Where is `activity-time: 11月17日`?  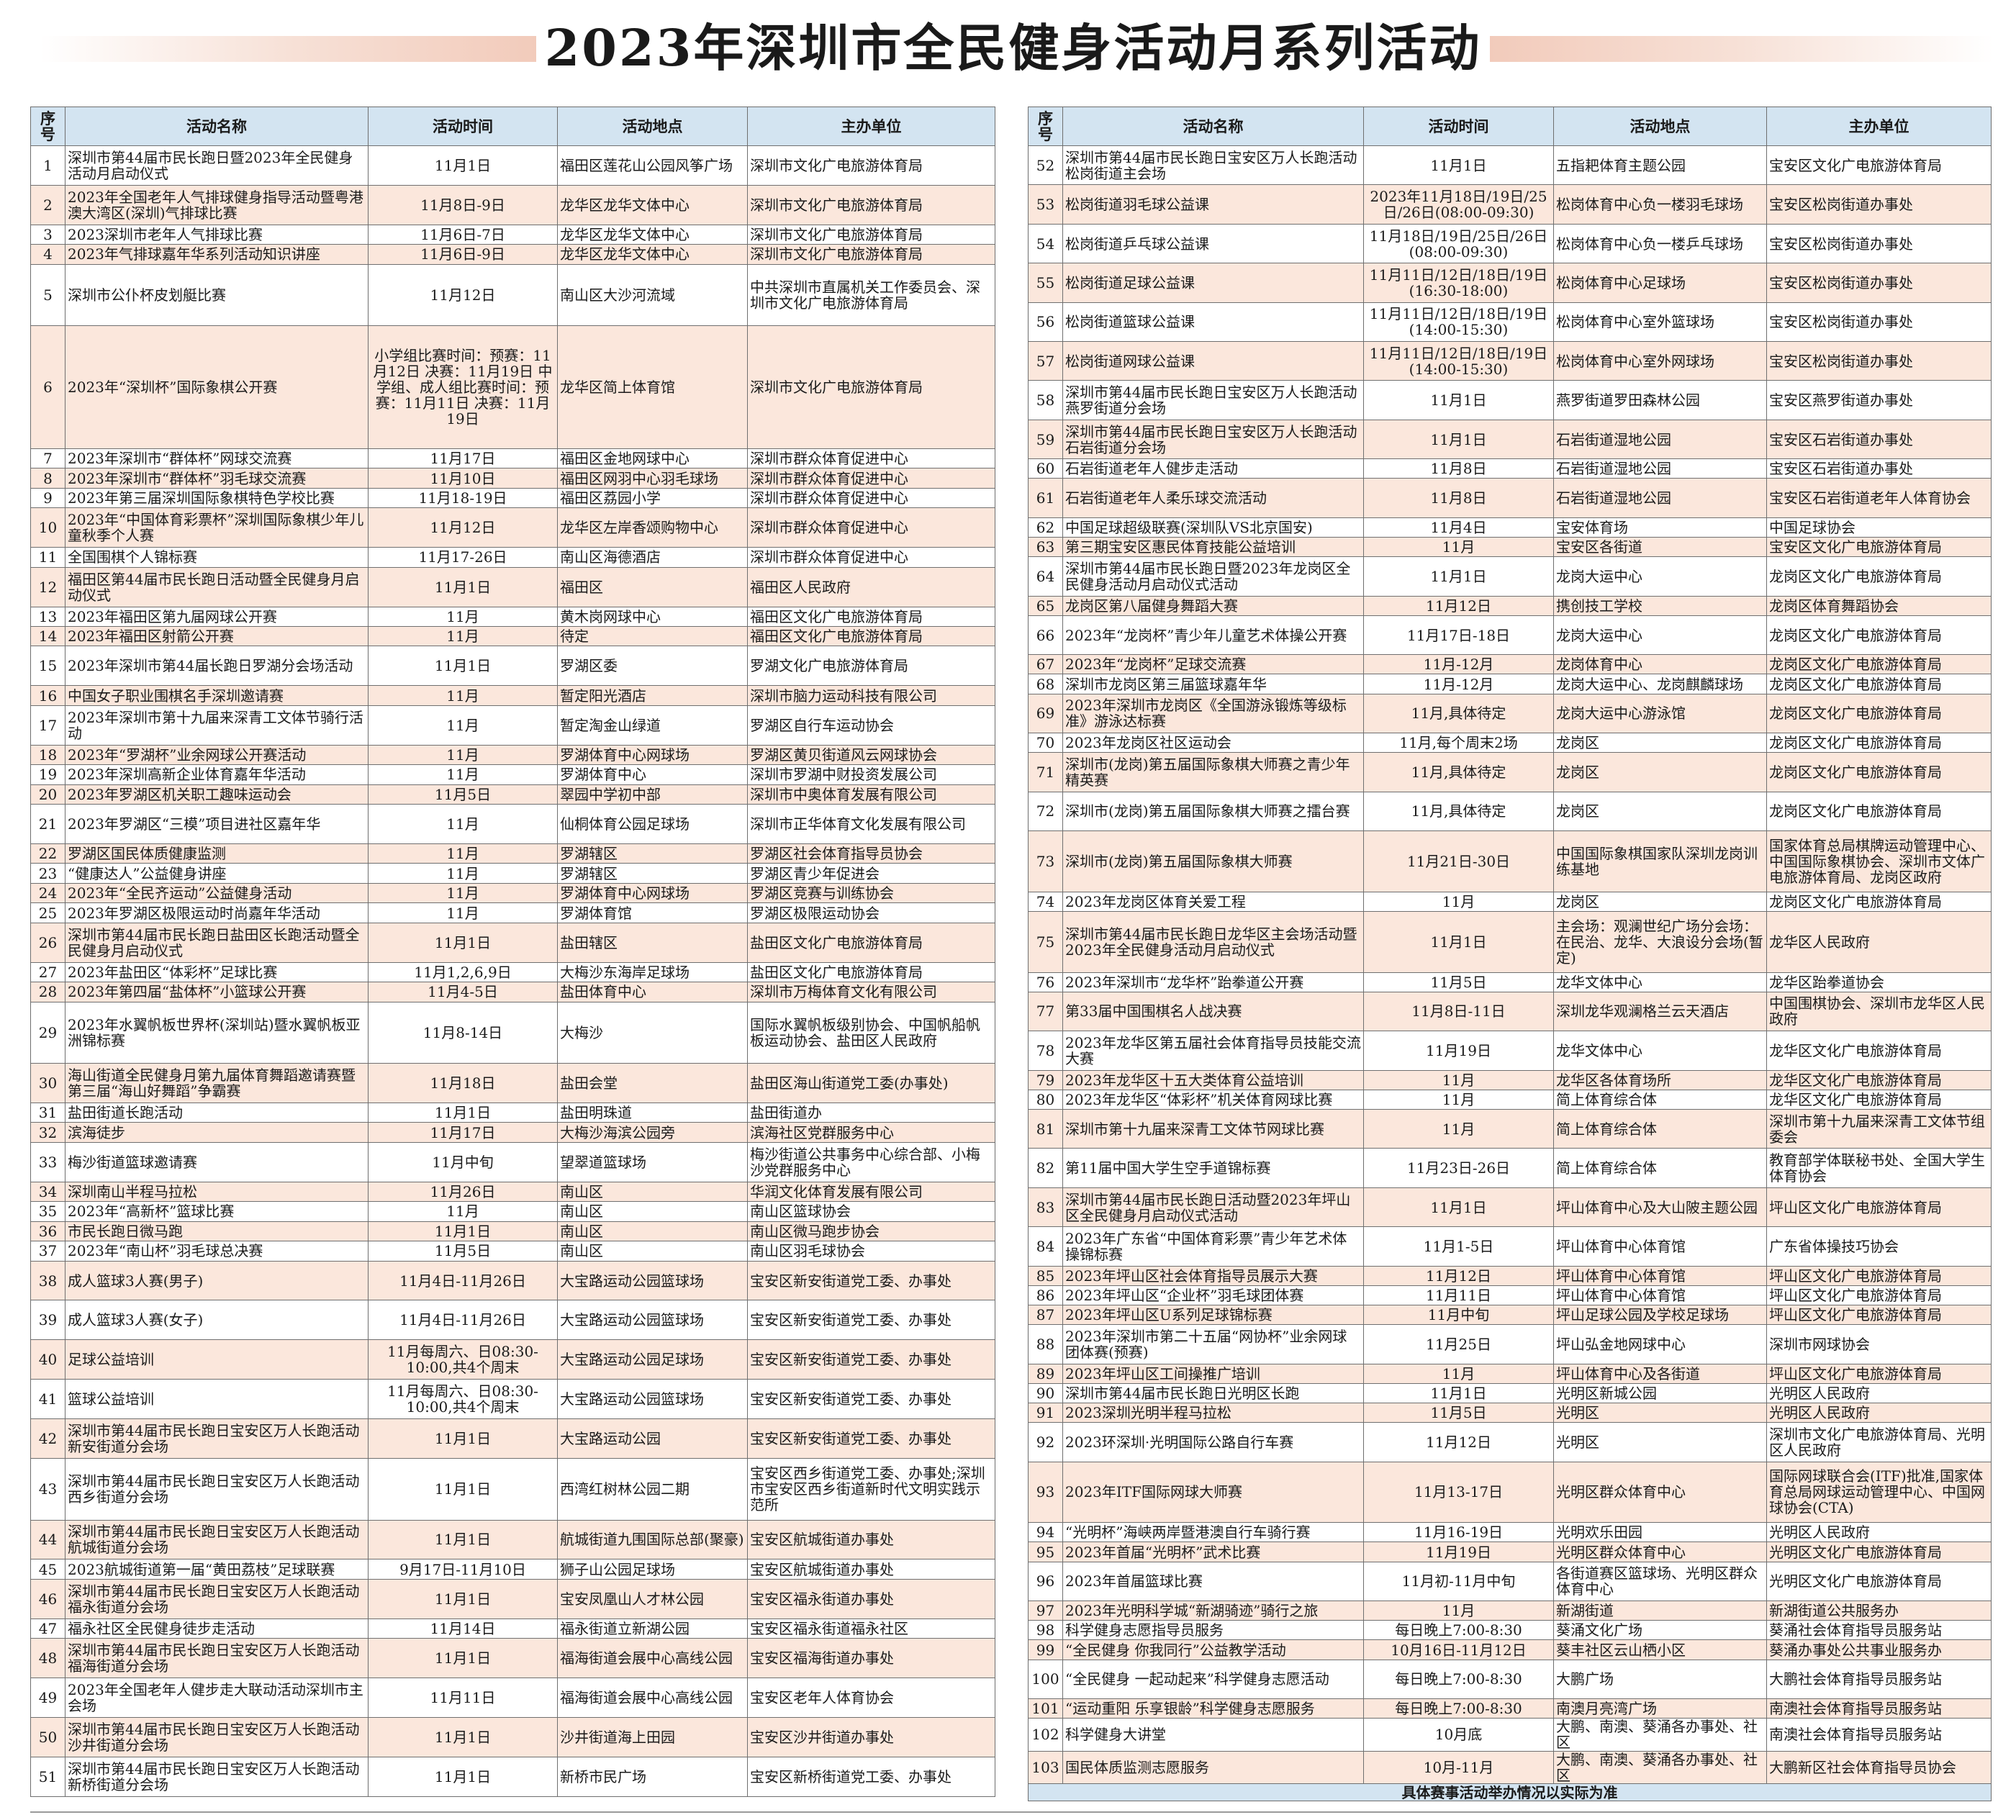 activity-time: 11月17日 is located at coordinates (463, 1132).